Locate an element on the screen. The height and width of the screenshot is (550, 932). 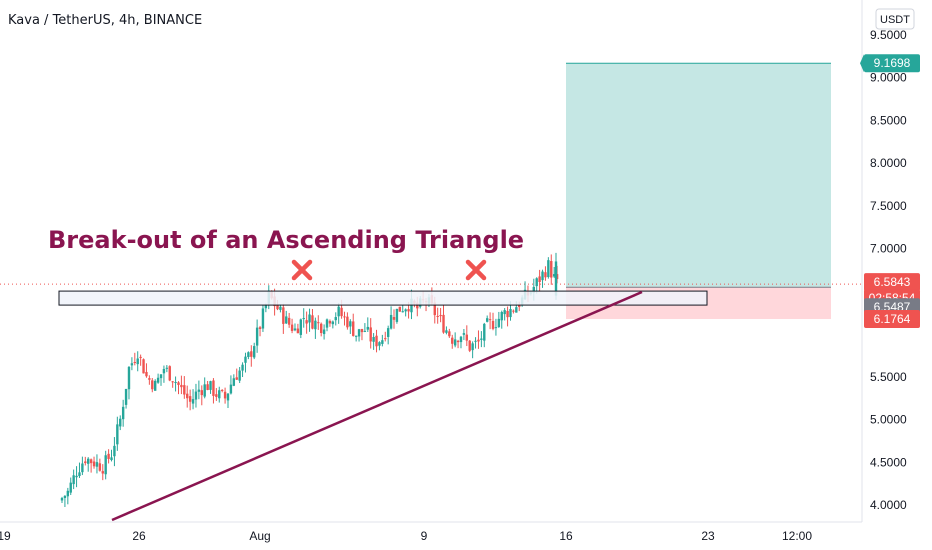
cross-stroke is located at coordinates (476, 270).